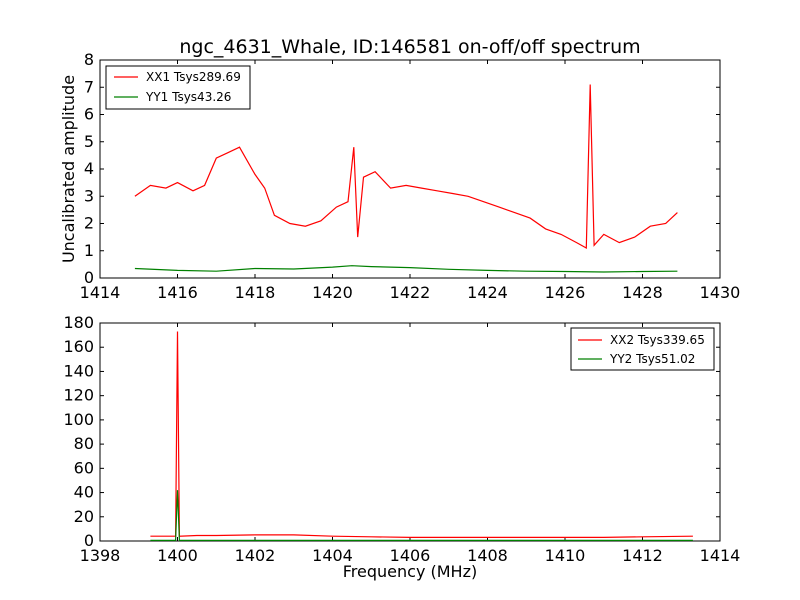  Describe the element at coordinates (89, 168) in the screenshot. I see `y-tick-label: 4` at that location.